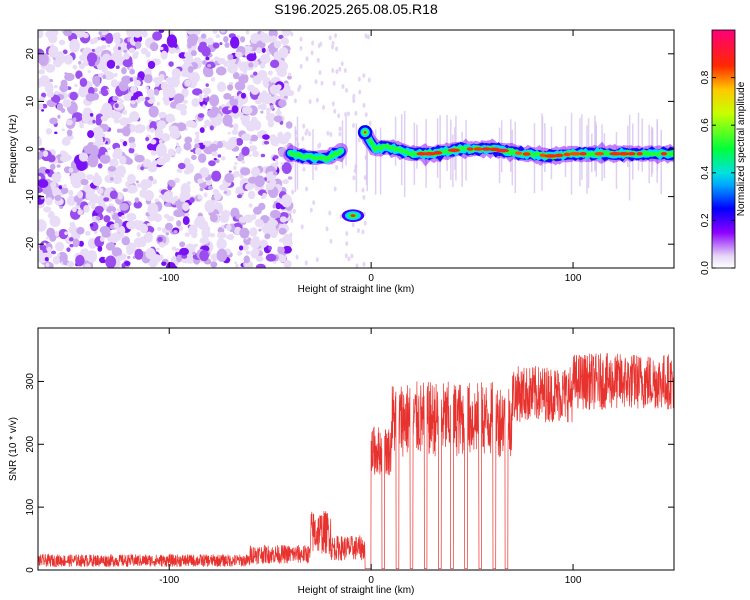 Image resolution: width=750 pixels, height=600 pixels. I want to click on colorbar-tick-label: 0.8, so click(705, 77).